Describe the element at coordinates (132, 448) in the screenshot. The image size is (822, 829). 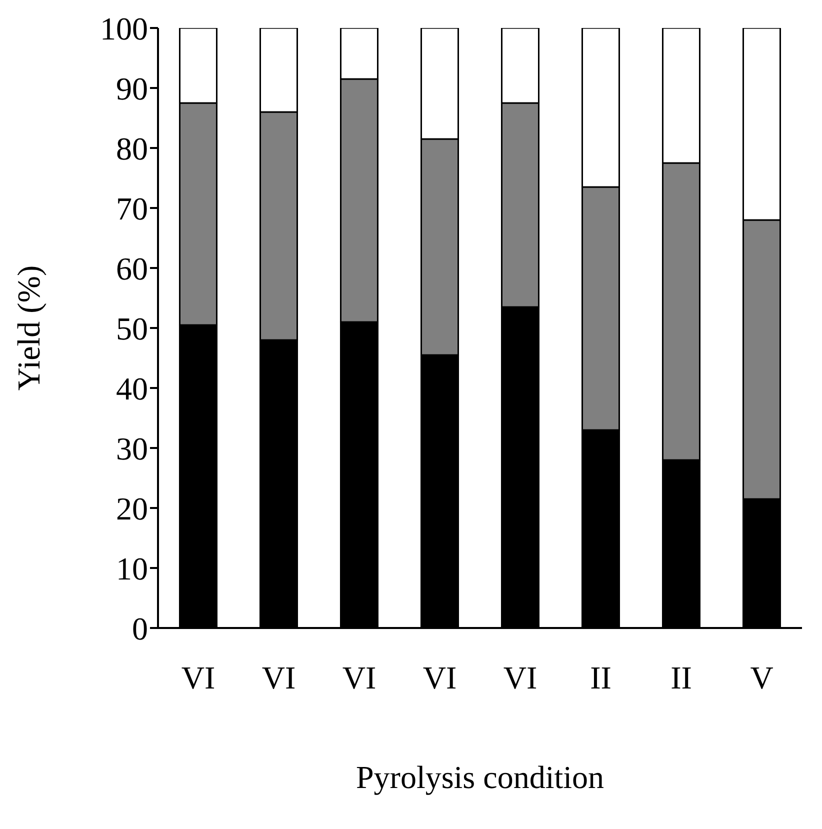
I see `y-tick-label: 30` at that location.